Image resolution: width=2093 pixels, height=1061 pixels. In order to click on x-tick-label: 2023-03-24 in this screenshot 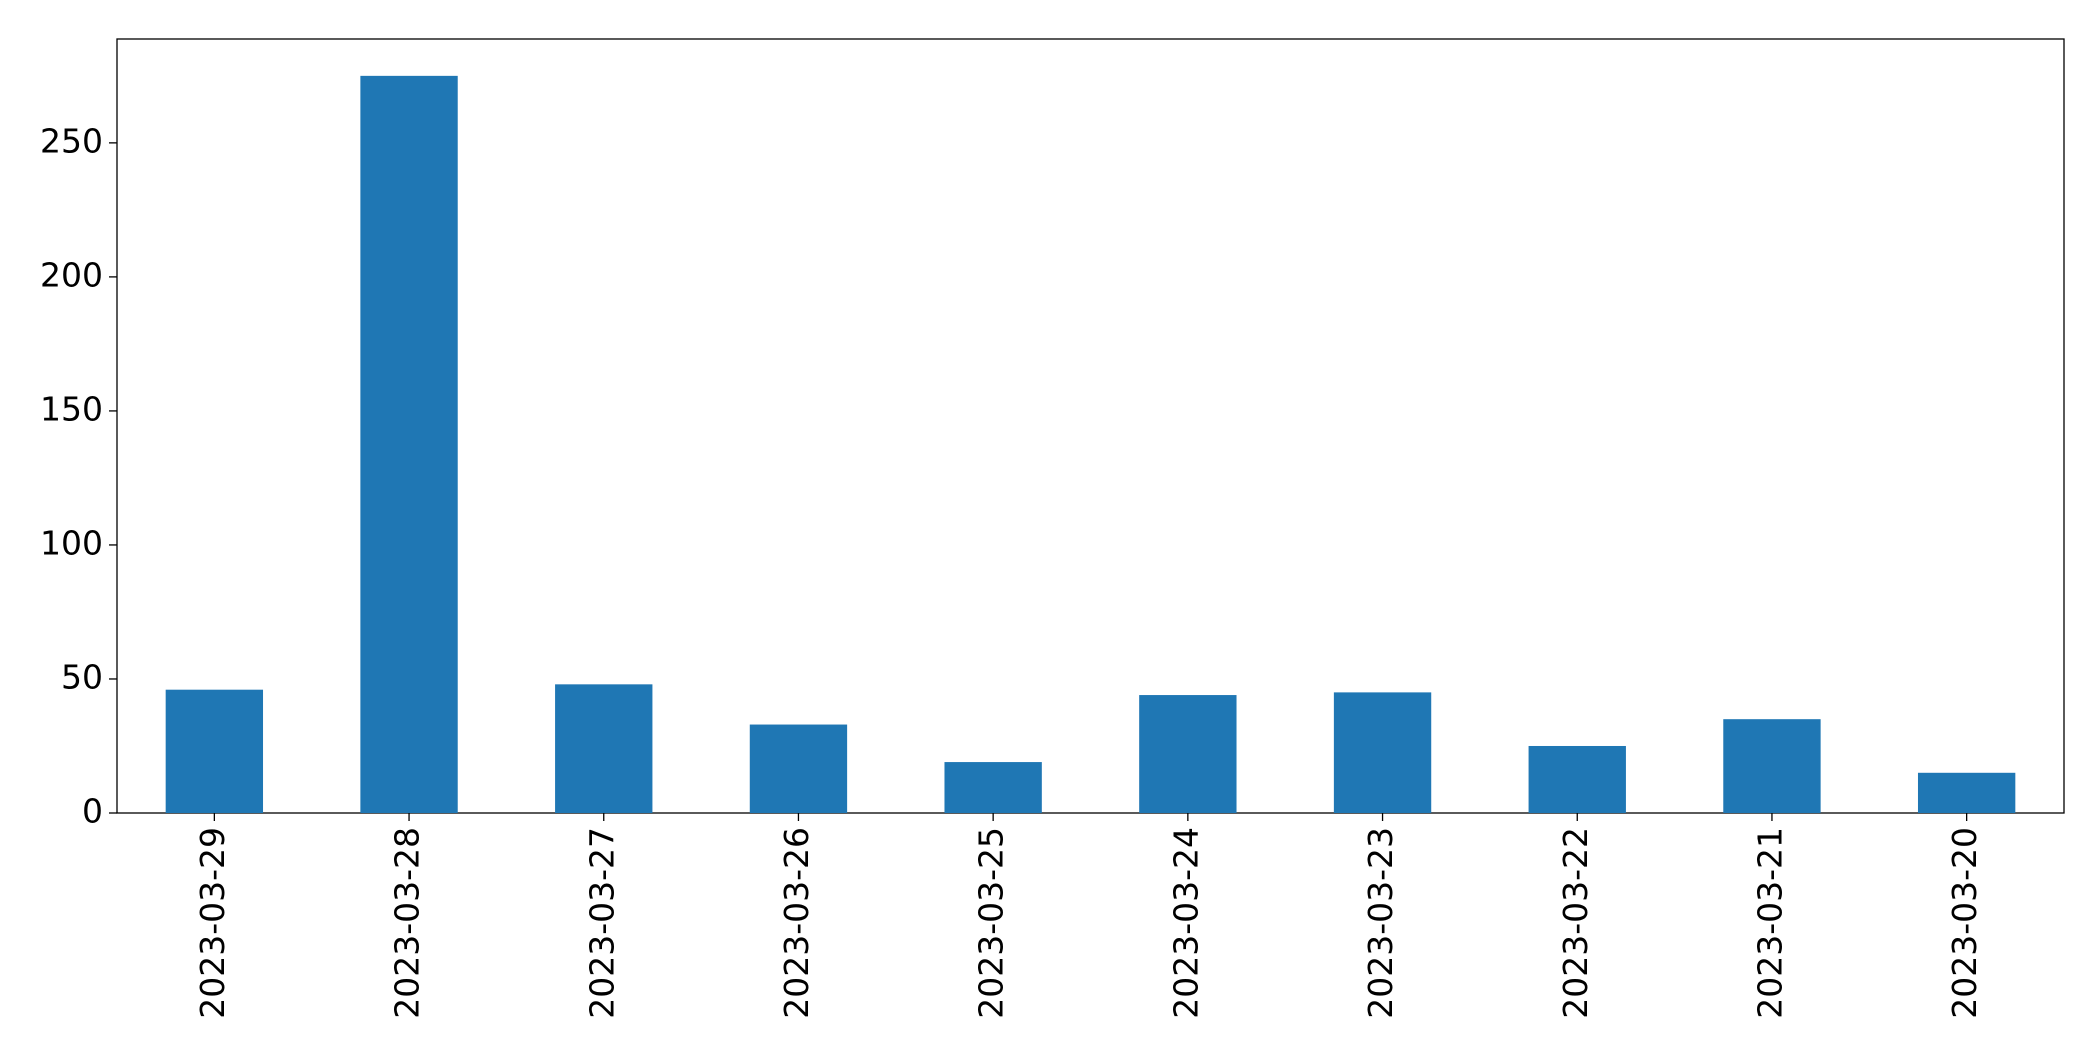, I will do `click(1185, 923)`.